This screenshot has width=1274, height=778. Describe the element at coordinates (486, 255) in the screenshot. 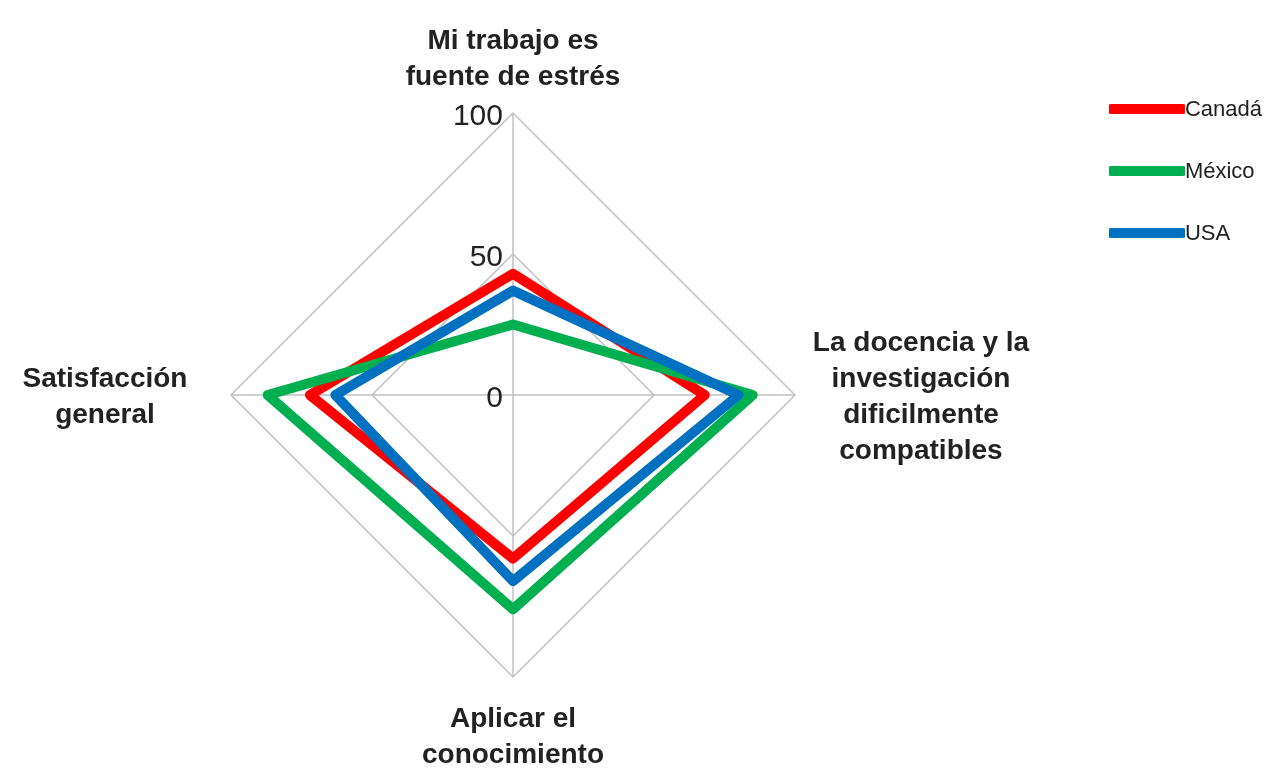

I see `y-tick-label: 50` at that location.